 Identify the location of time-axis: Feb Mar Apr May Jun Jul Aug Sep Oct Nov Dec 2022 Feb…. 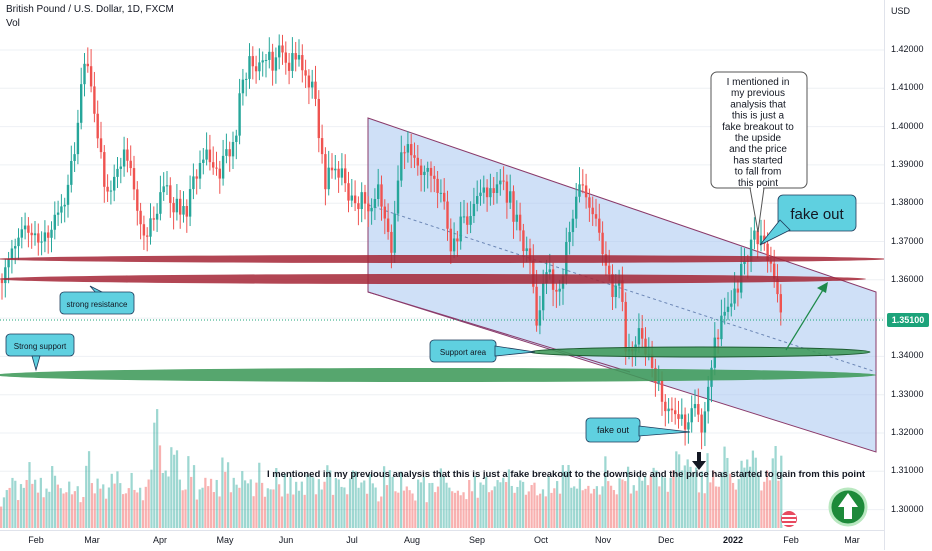
(442, 540).